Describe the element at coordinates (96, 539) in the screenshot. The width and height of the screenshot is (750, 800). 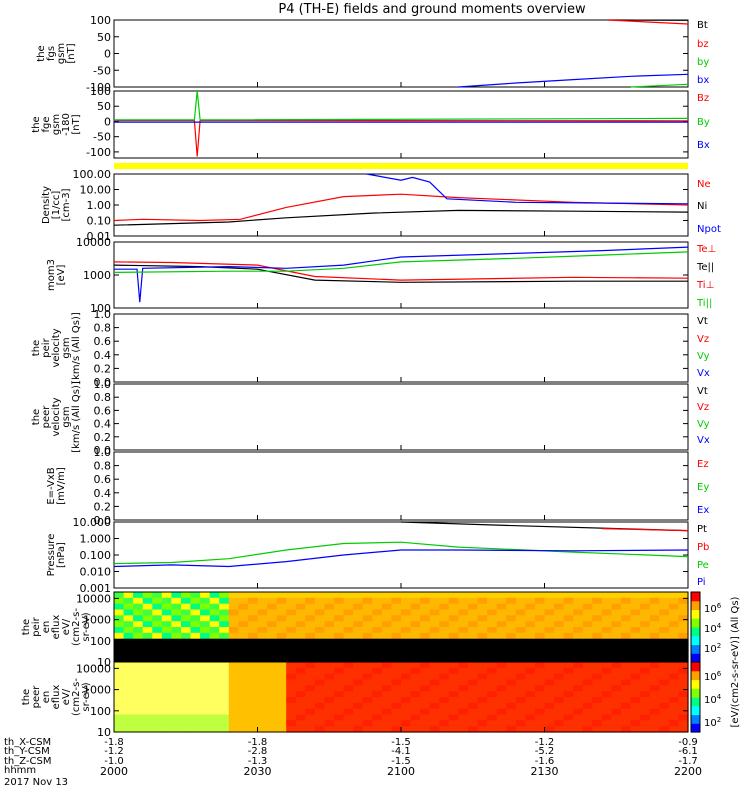
I see `y-tick-label: 1.000` at that location.